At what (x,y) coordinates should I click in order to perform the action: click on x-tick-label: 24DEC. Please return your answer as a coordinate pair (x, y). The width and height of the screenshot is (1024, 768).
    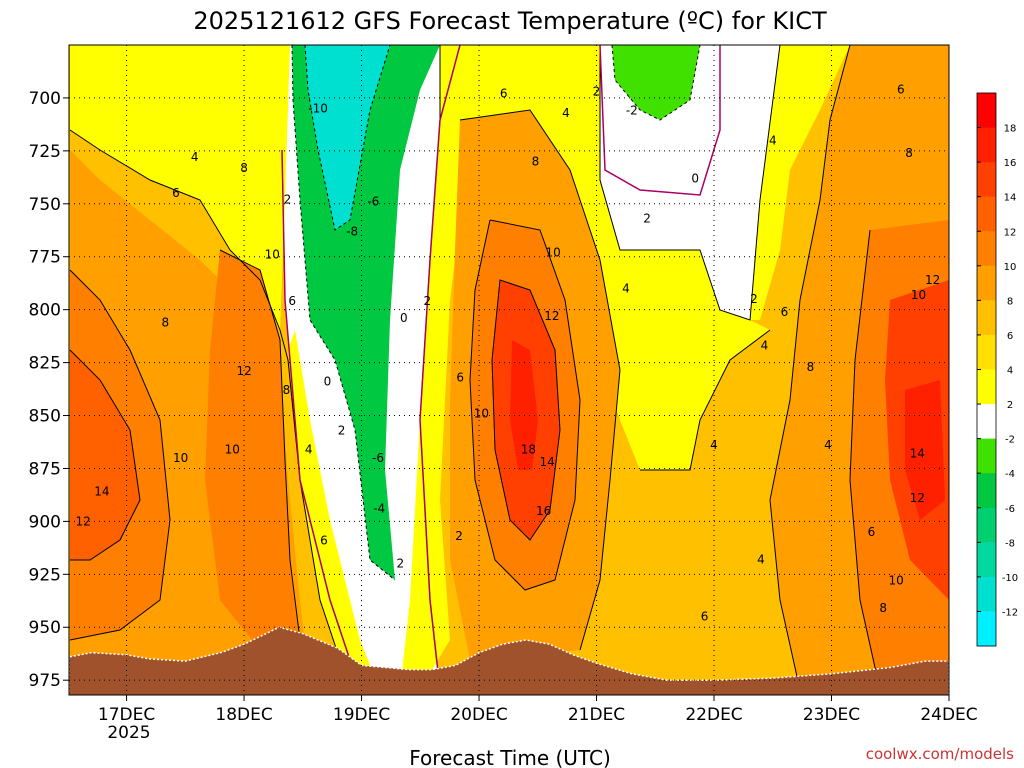
    Looking at the image, I should click on (948, 715).